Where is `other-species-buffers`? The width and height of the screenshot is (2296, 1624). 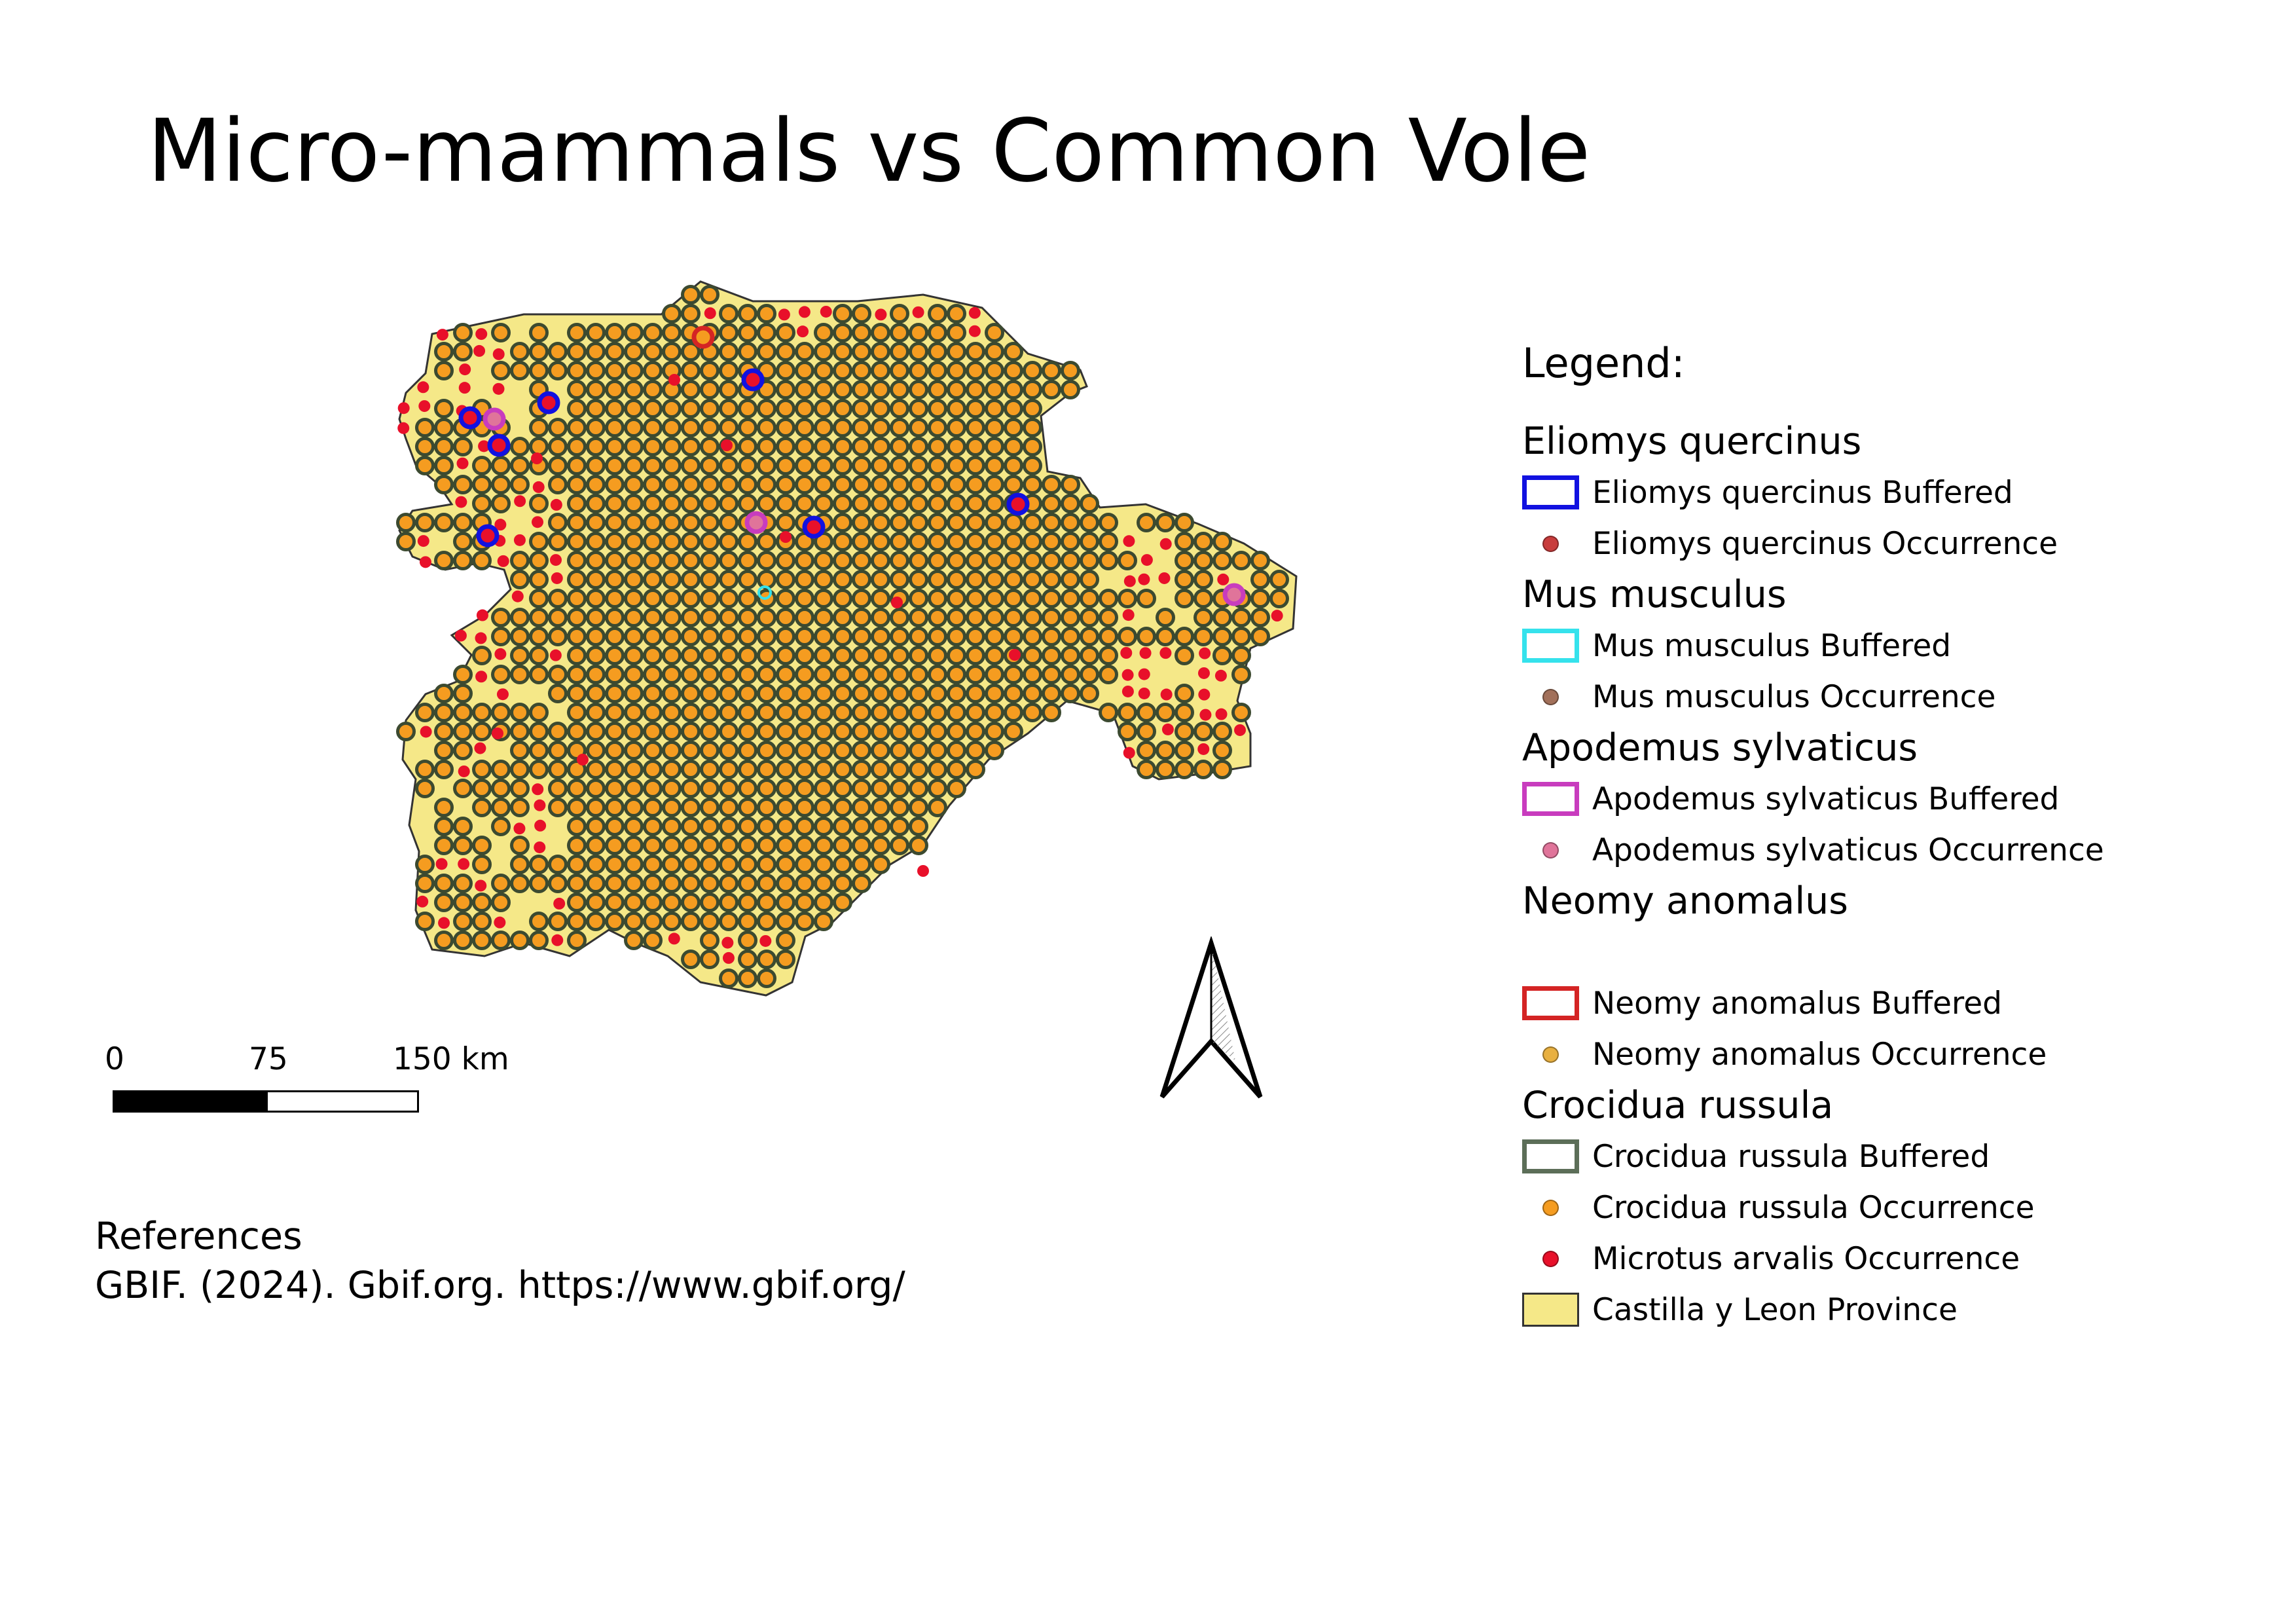 other-species-buffers is located at coordinates (852, 465).